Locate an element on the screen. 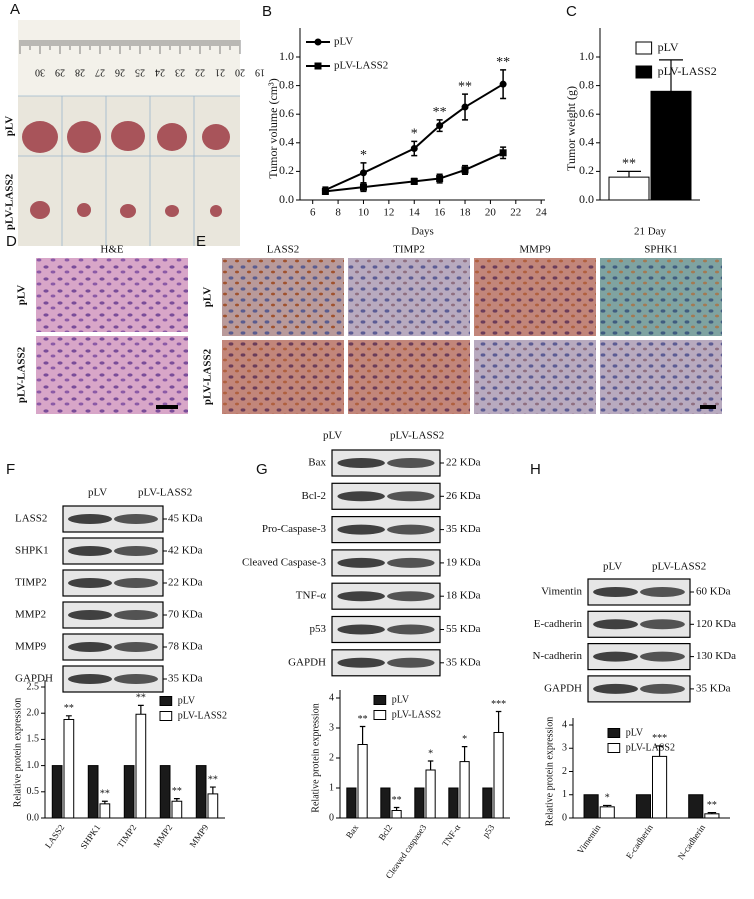  y-tick-label: 2.0 is located at coordinates (33, 712).